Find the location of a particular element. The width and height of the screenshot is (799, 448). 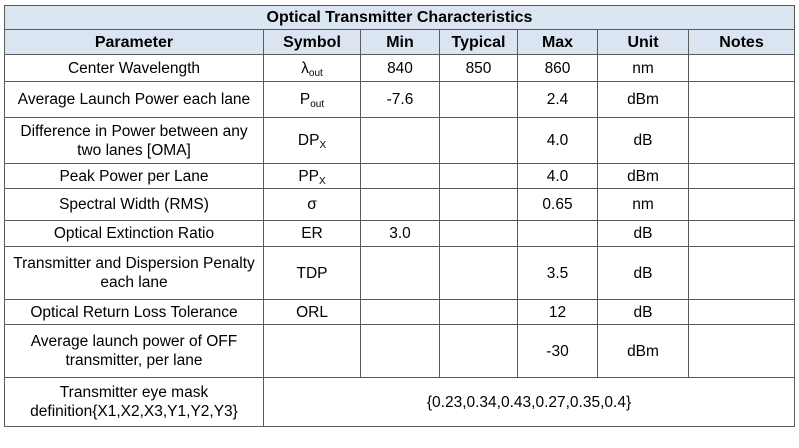

cell-parameter: Optical Extinction Ratio is located at coordinates (134, 233).